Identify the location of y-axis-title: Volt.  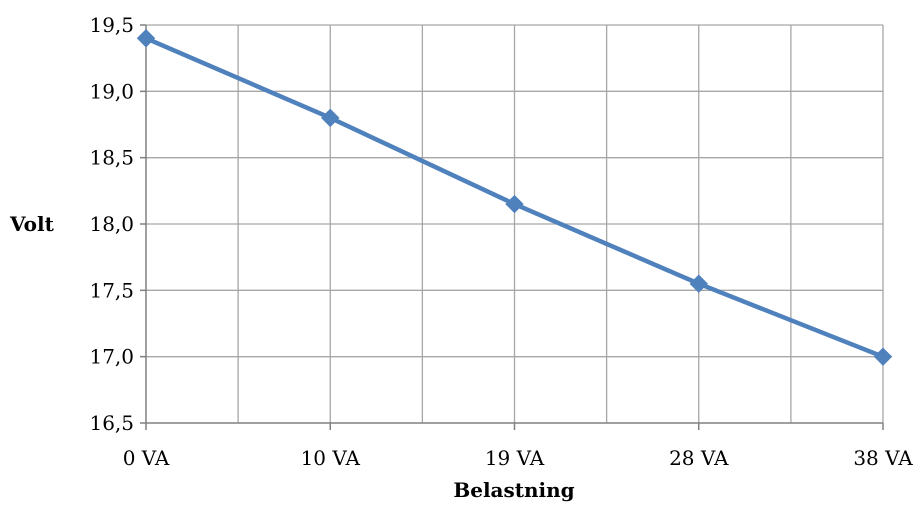
(32, 224).